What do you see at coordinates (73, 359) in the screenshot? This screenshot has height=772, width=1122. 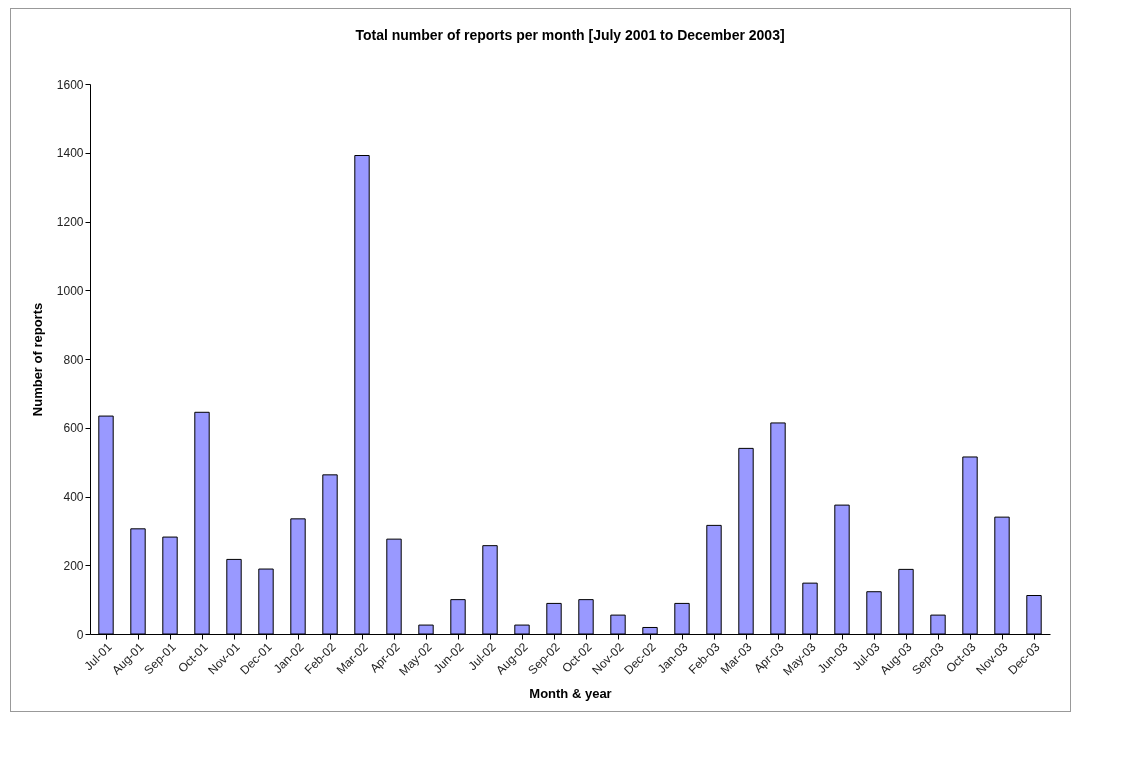 I see `y-tick-label: 800` at bounding box center [73, 359].